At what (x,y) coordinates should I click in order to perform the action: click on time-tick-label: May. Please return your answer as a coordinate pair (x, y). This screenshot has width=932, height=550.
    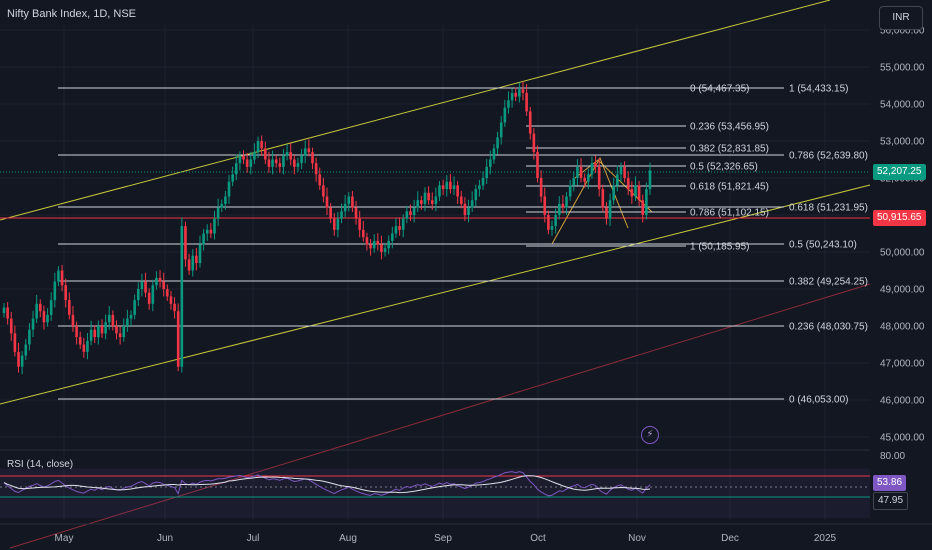
    Looking at the image, I should click on (64, 538).